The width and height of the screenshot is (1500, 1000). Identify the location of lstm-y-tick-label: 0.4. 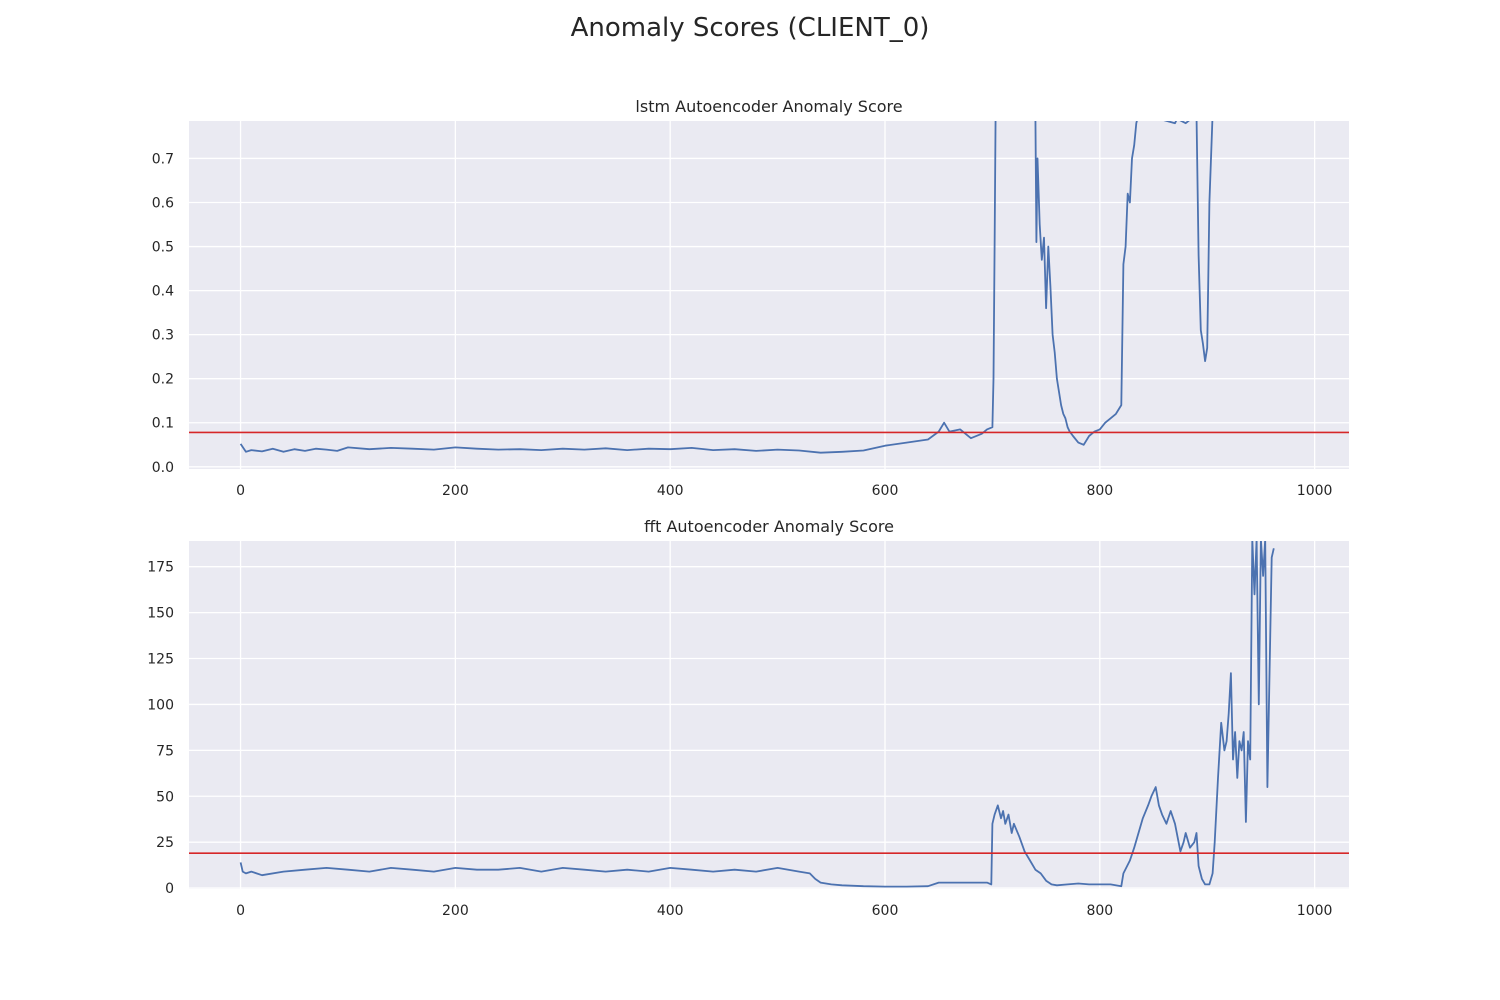
(163, 292).